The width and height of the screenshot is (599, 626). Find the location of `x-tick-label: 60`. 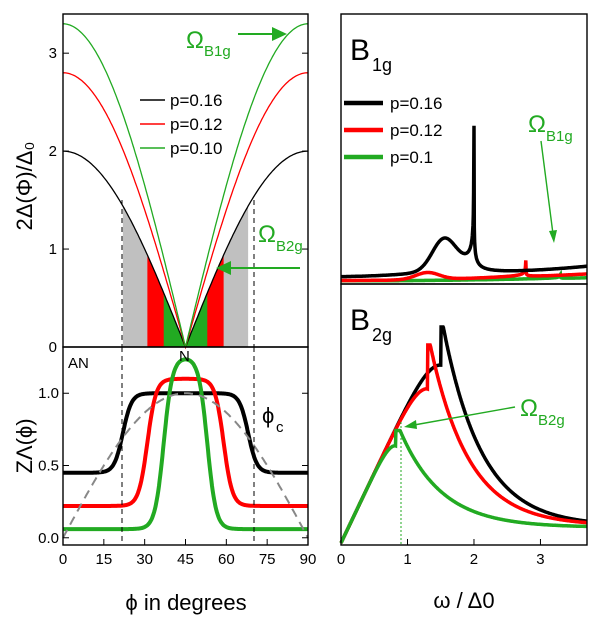

x-tick-label: 60 is located at coordinates (226, 559).